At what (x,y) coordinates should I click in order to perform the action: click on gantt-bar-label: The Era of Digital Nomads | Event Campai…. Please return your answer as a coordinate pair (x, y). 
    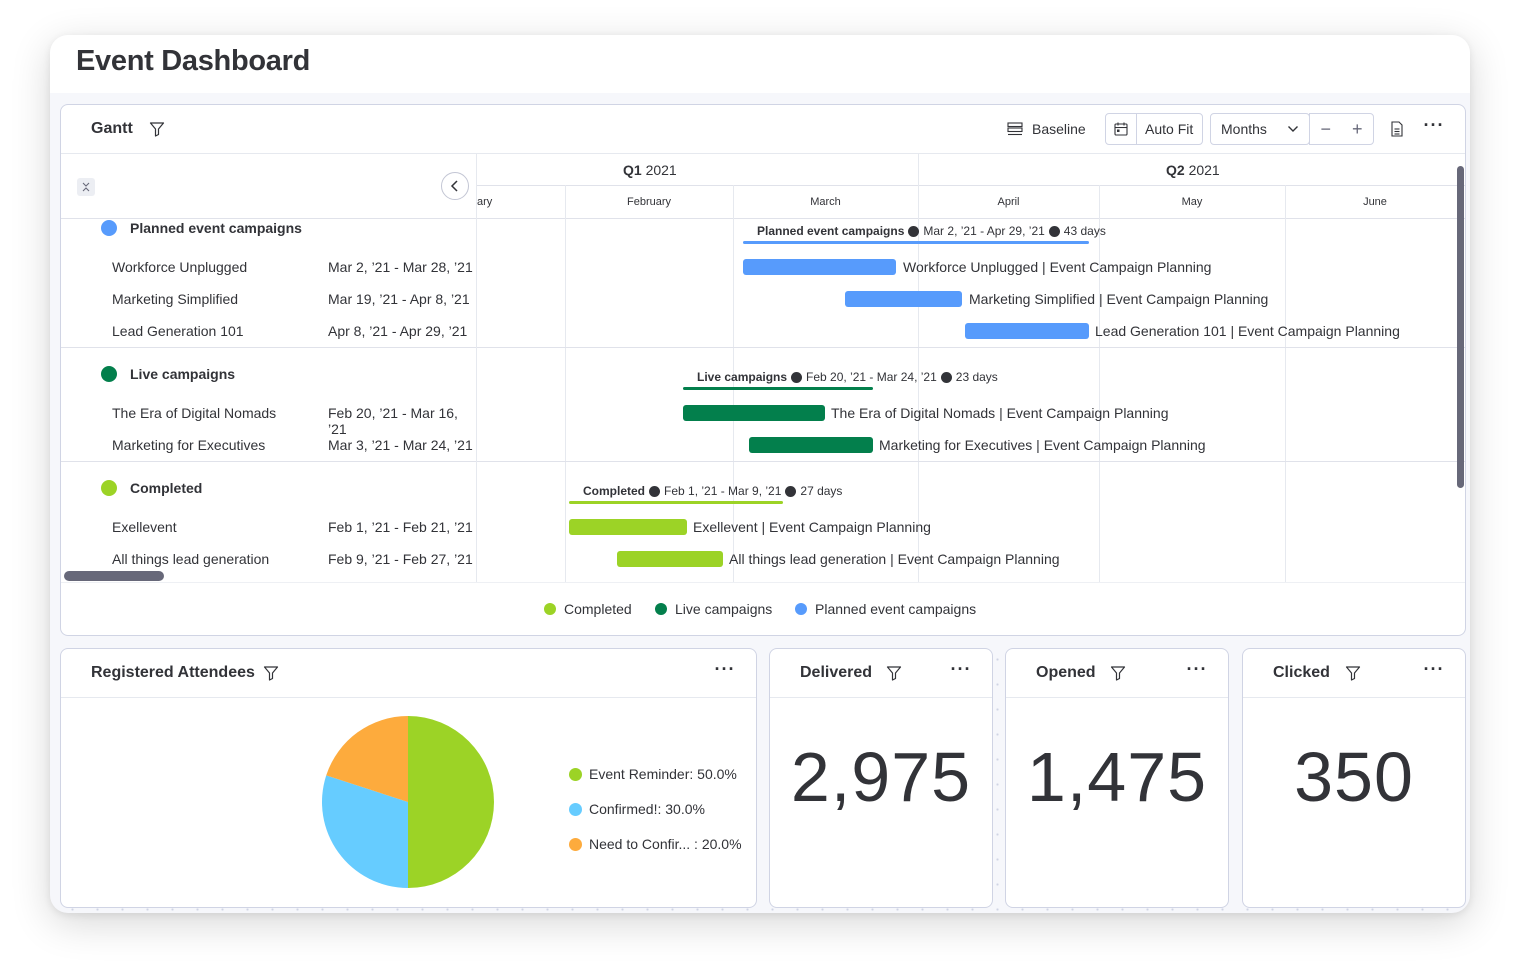
    Looking at the image, I should click on (1000, 413).